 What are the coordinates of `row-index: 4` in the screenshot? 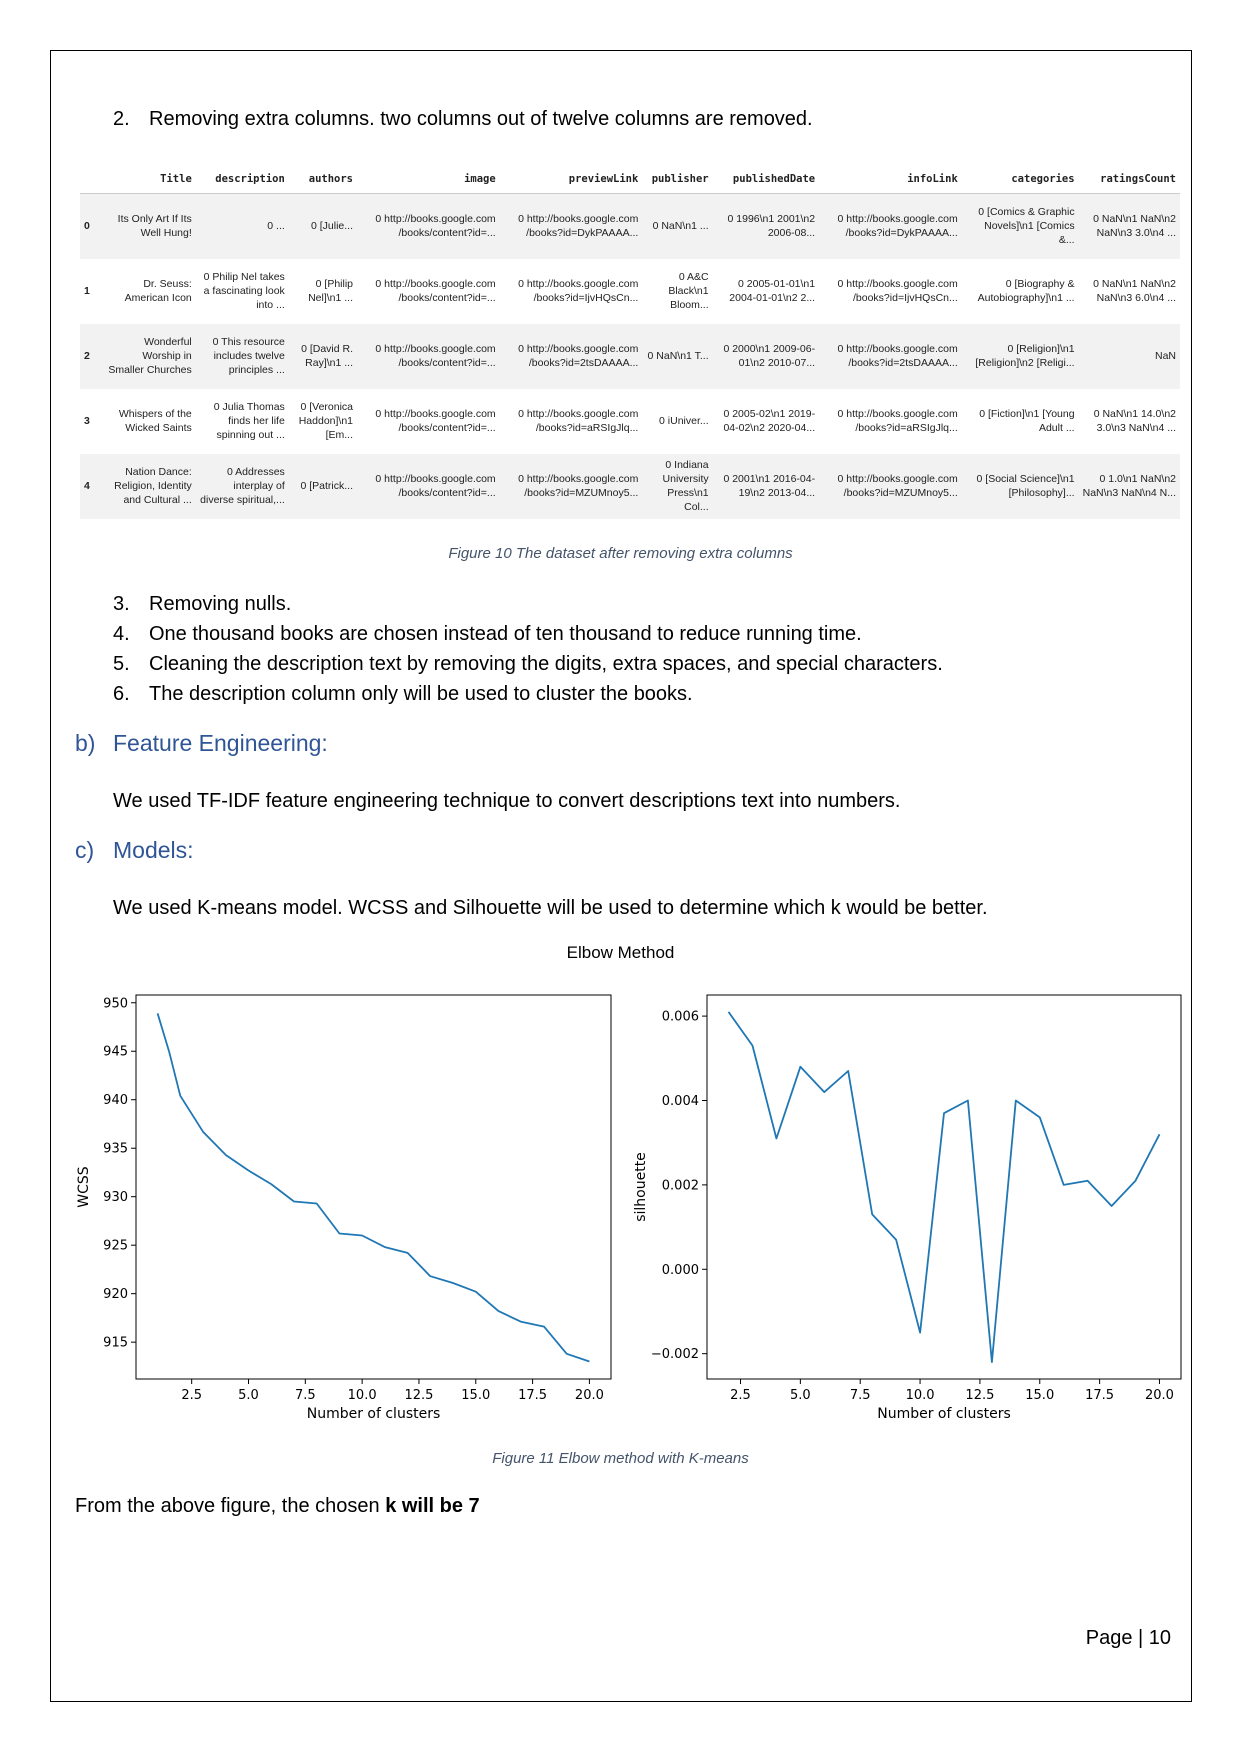 It's located at (91, 486).